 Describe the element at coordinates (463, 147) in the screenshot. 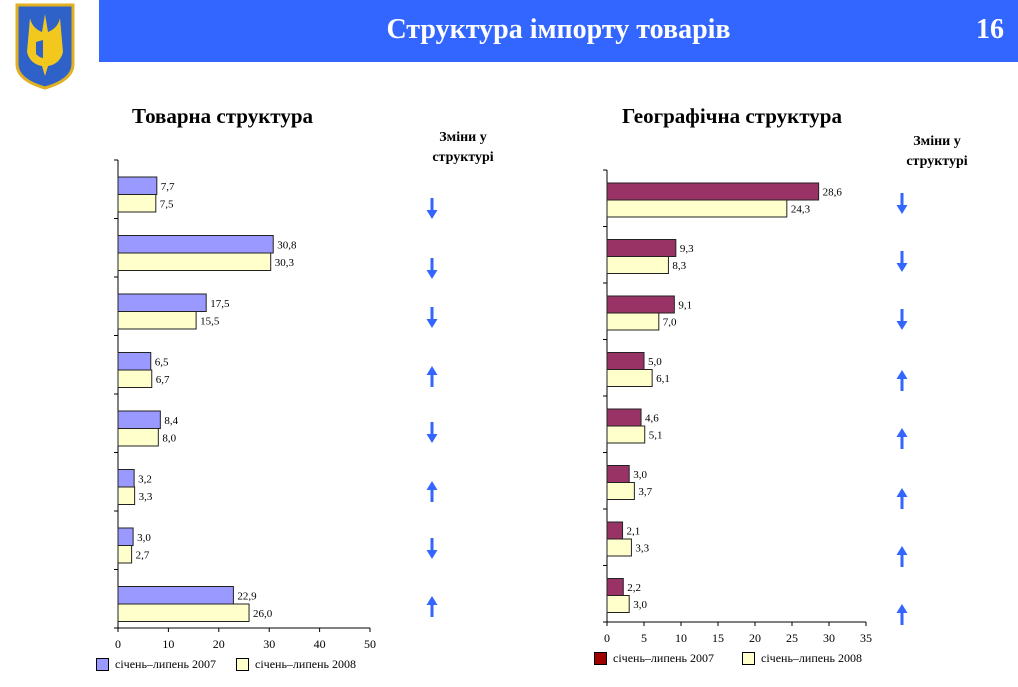

I see `chart1-changes-header: Зміни у структурі` at that location.